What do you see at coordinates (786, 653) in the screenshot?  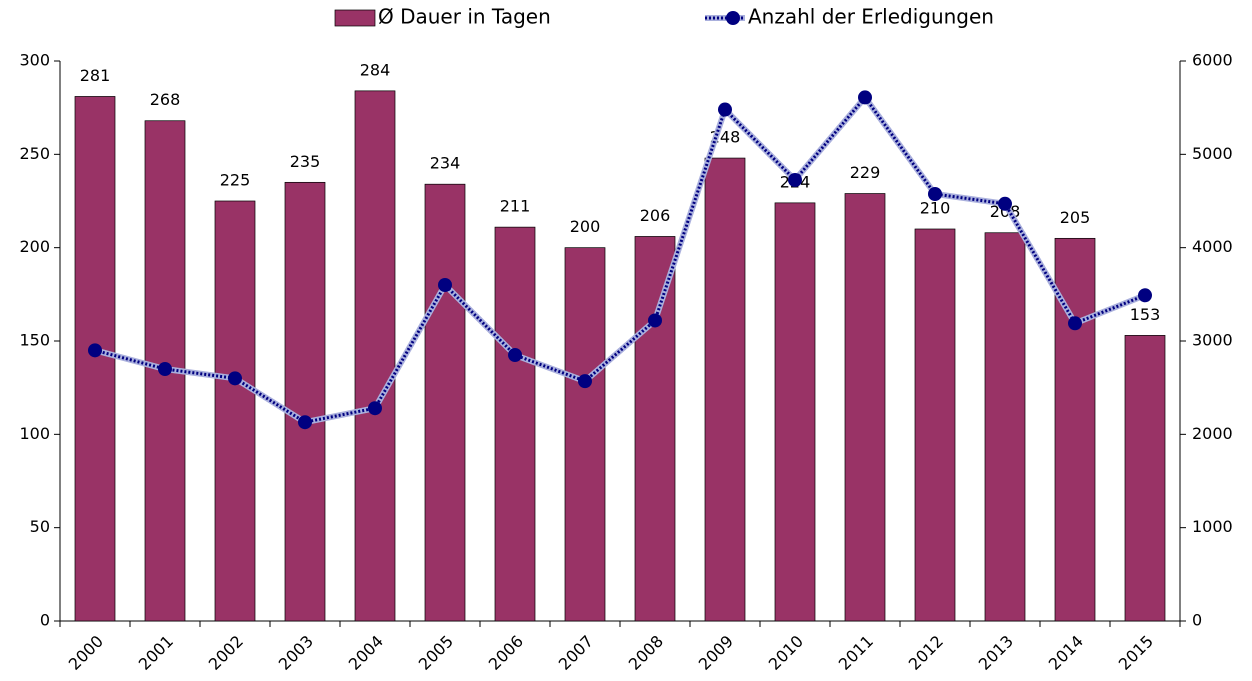 I see `x-tick-label: 2010` at bounding box center [786, 653].